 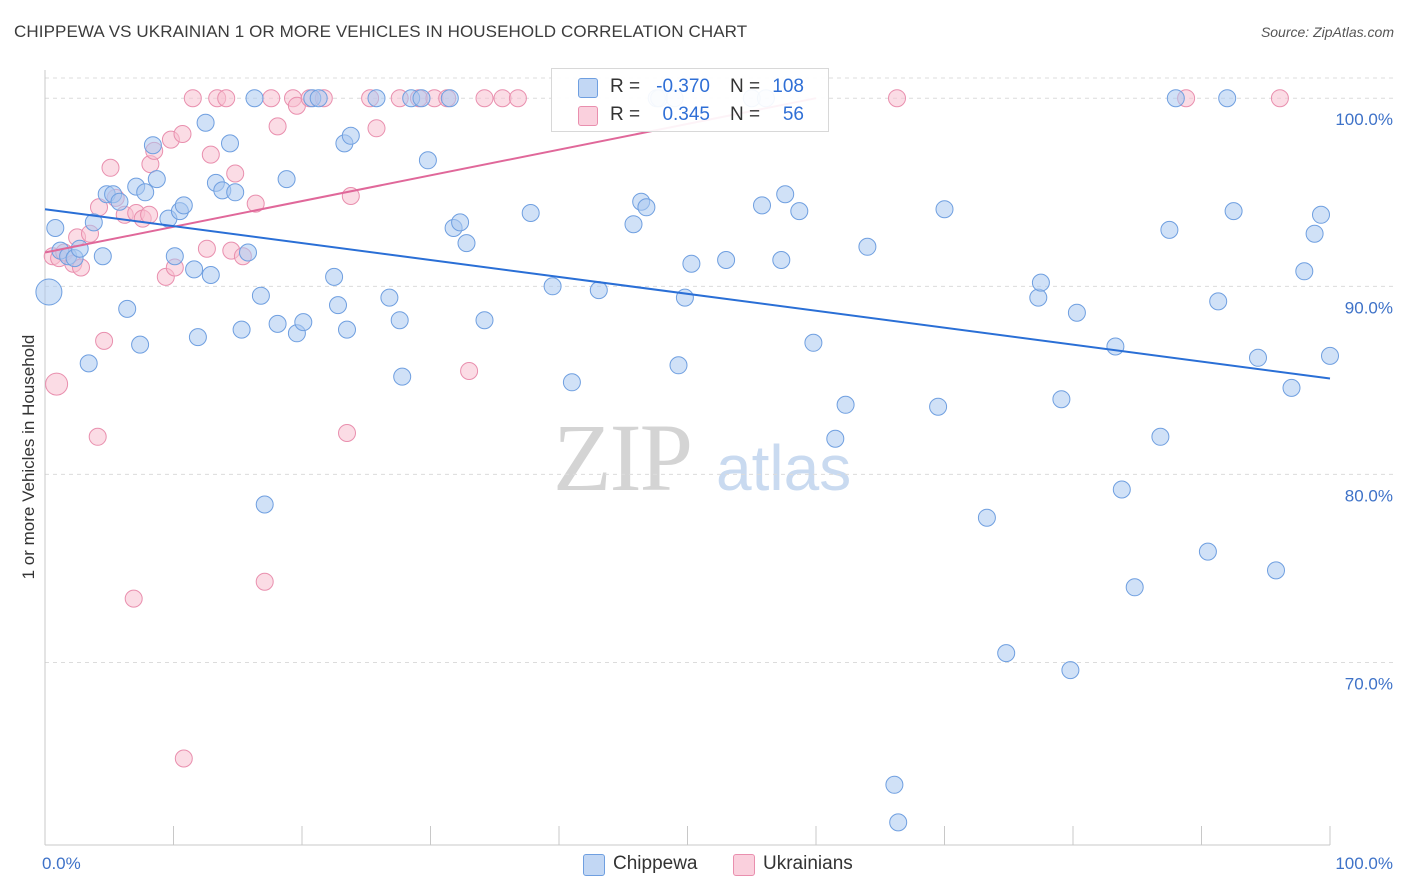 I want to click on x-tick-label-max: 100.0%, so click(x=1364, y=863).